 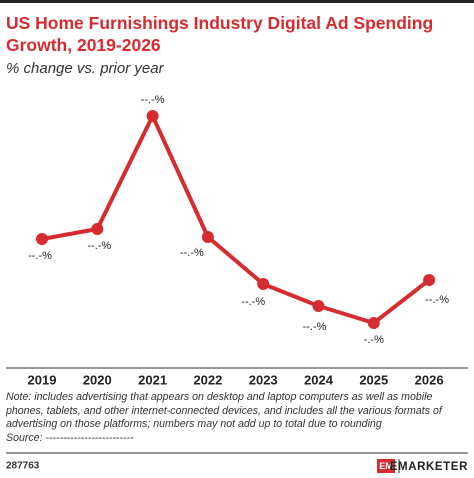 I want to click on x-tick-label: 2022, so click(x=207, y=379).